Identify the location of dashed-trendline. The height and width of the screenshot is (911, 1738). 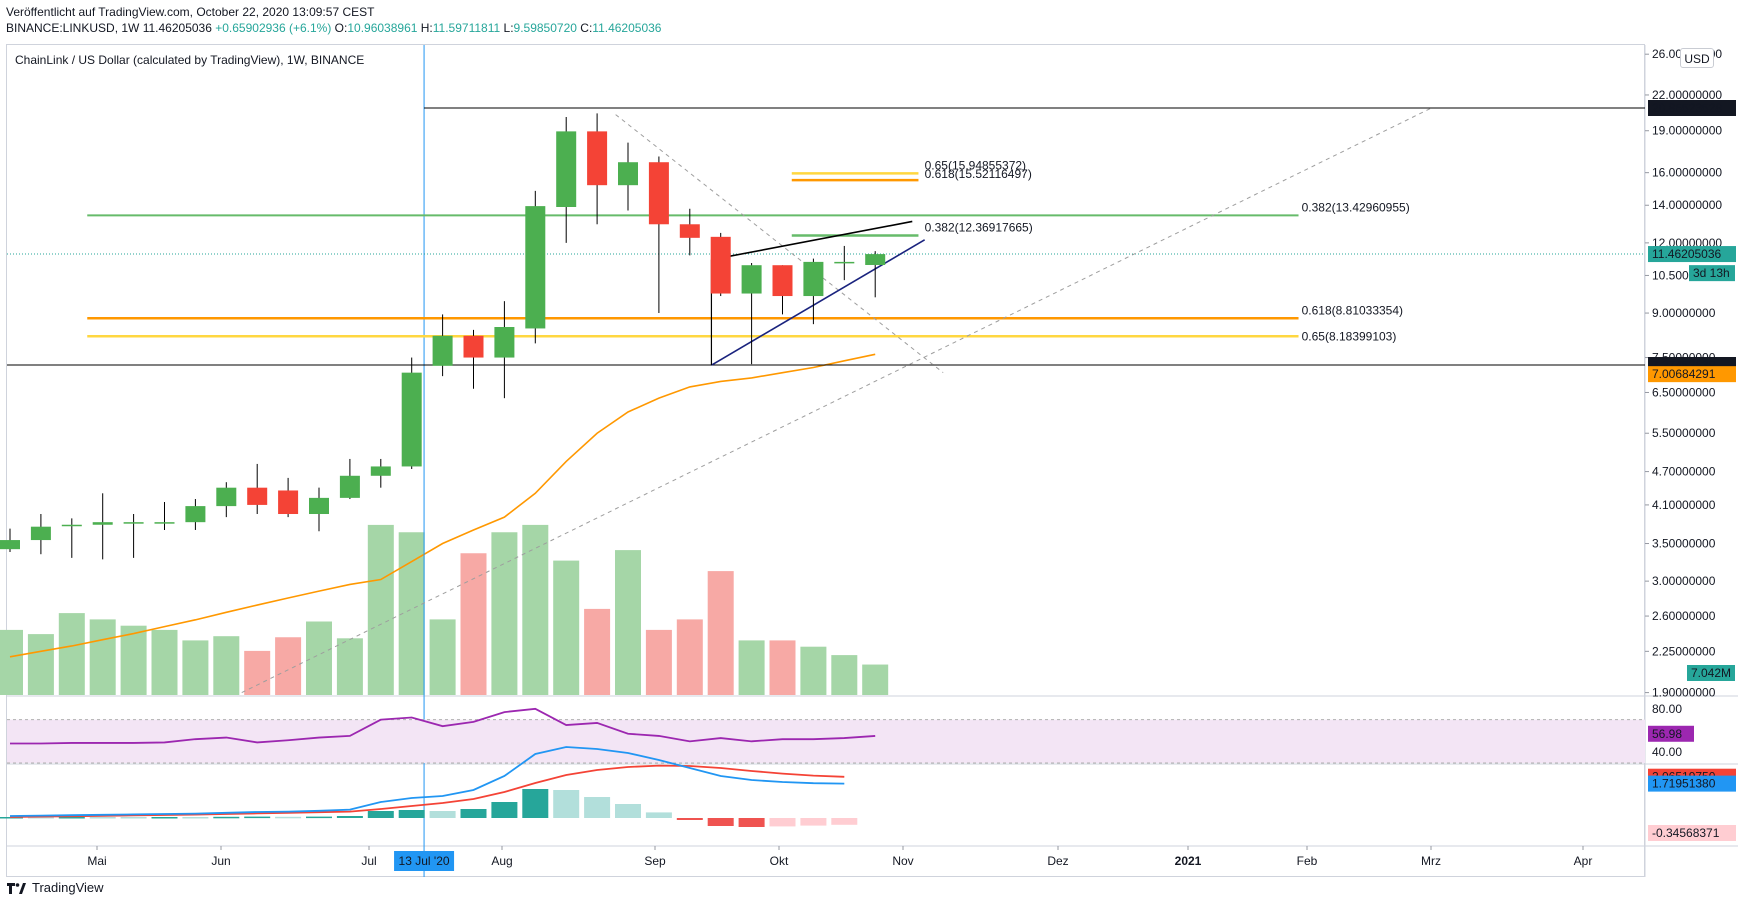
(779, 244).